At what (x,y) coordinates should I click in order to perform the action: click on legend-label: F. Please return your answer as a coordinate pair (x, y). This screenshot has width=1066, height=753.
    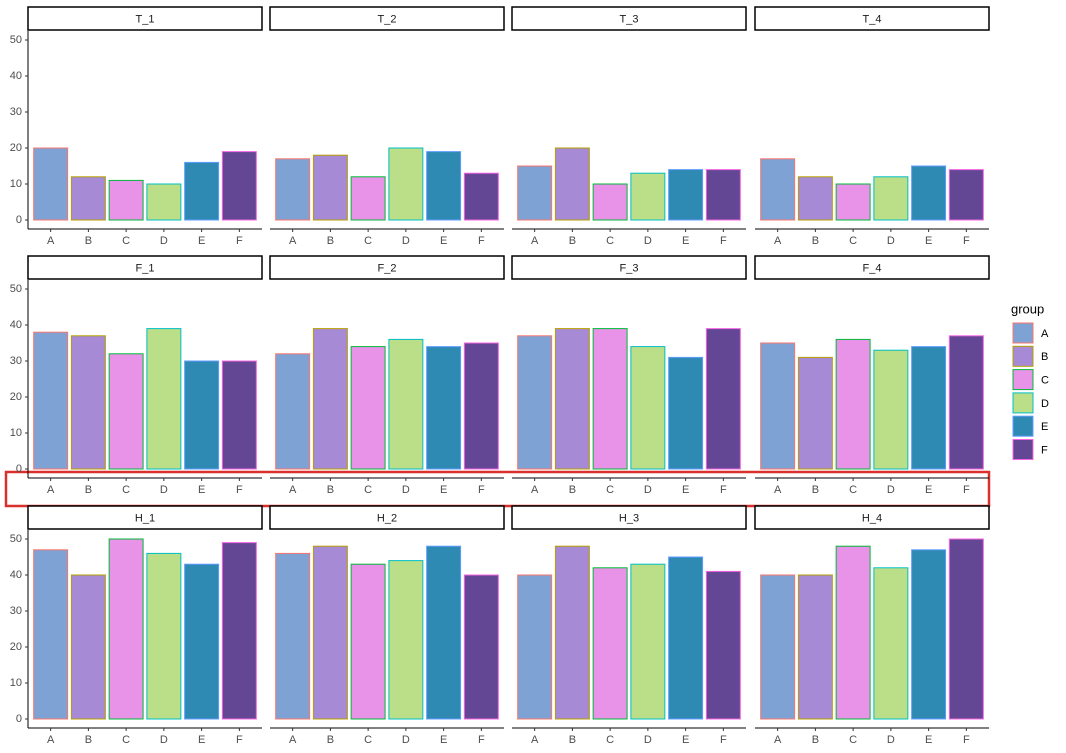
    Looking at the image, I should click on (1044, 450).